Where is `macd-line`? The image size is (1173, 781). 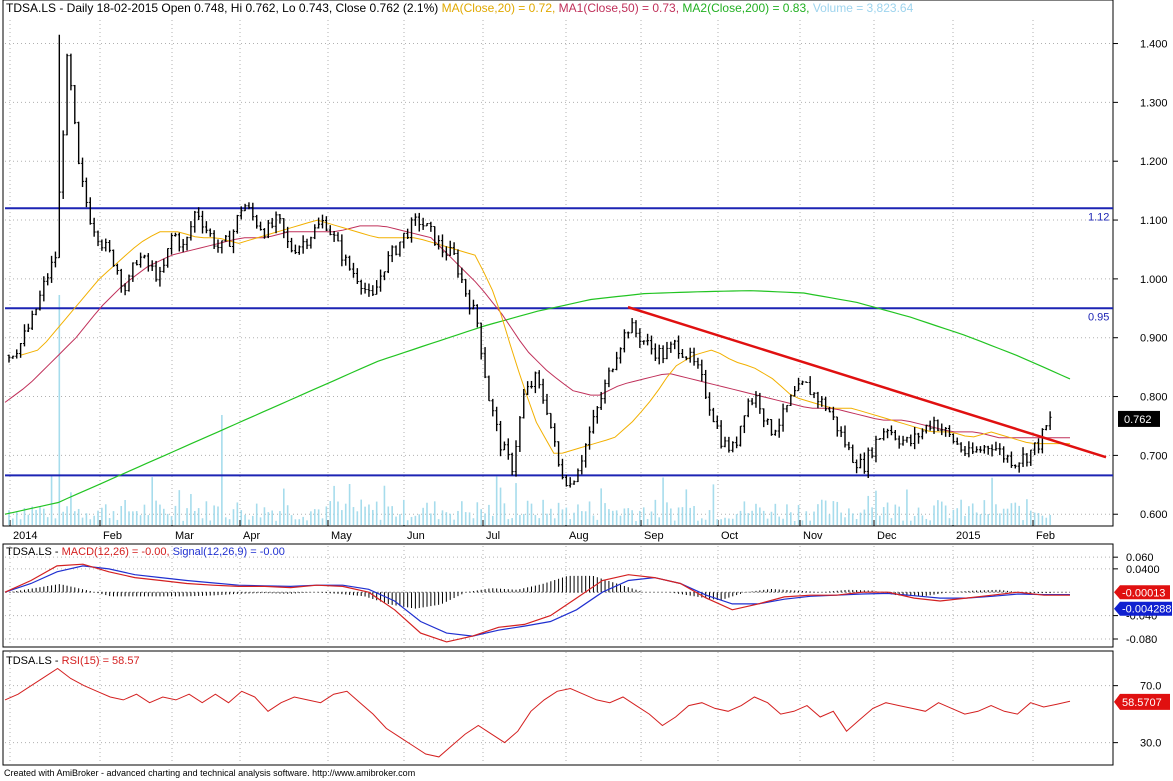 macd-line is located at coordinates (537, 603).